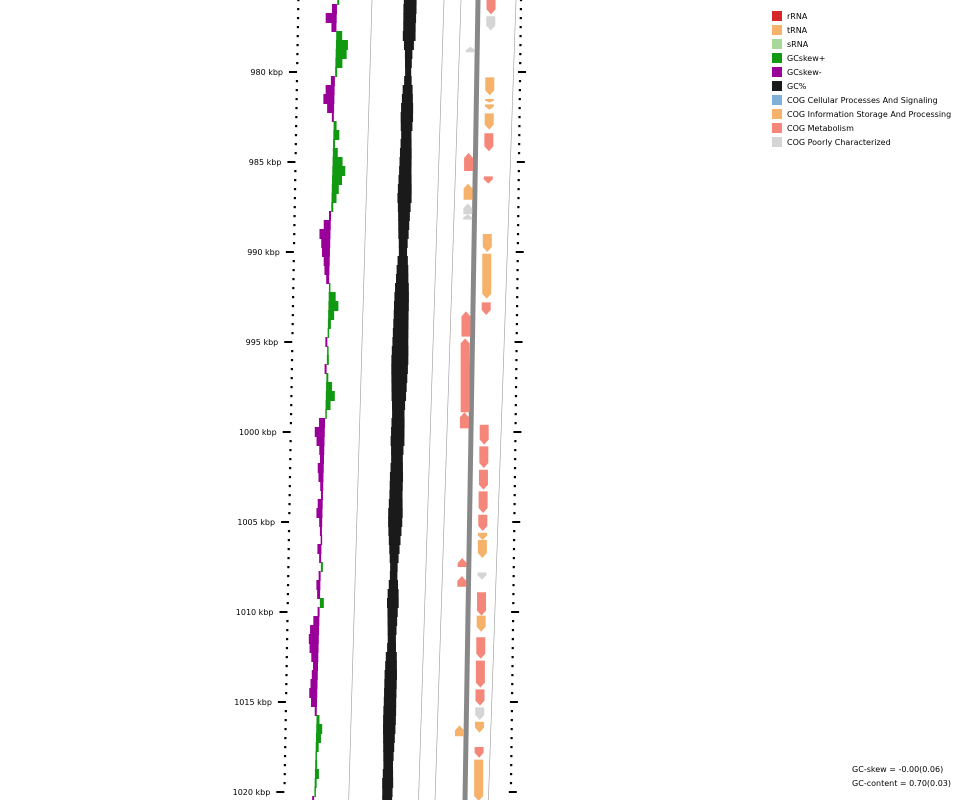 This screenshot has width=960, height=800. Describe the element at coordinates (806, 58) in the screenshot. I see `legend-label: GCskew+` at that location.